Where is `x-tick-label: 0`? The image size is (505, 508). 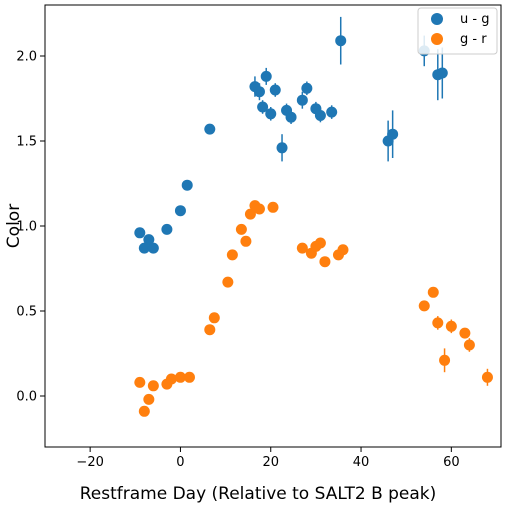
x-tick-label: 0 is located at coordinates (180, 462).